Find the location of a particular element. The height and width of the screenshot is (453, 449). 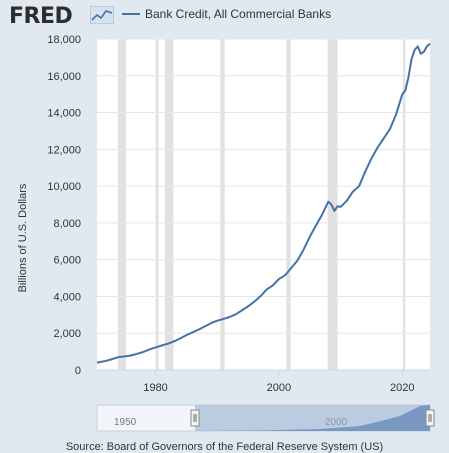

navigator-end-label: 2000 is located at coordinates (336, 422).